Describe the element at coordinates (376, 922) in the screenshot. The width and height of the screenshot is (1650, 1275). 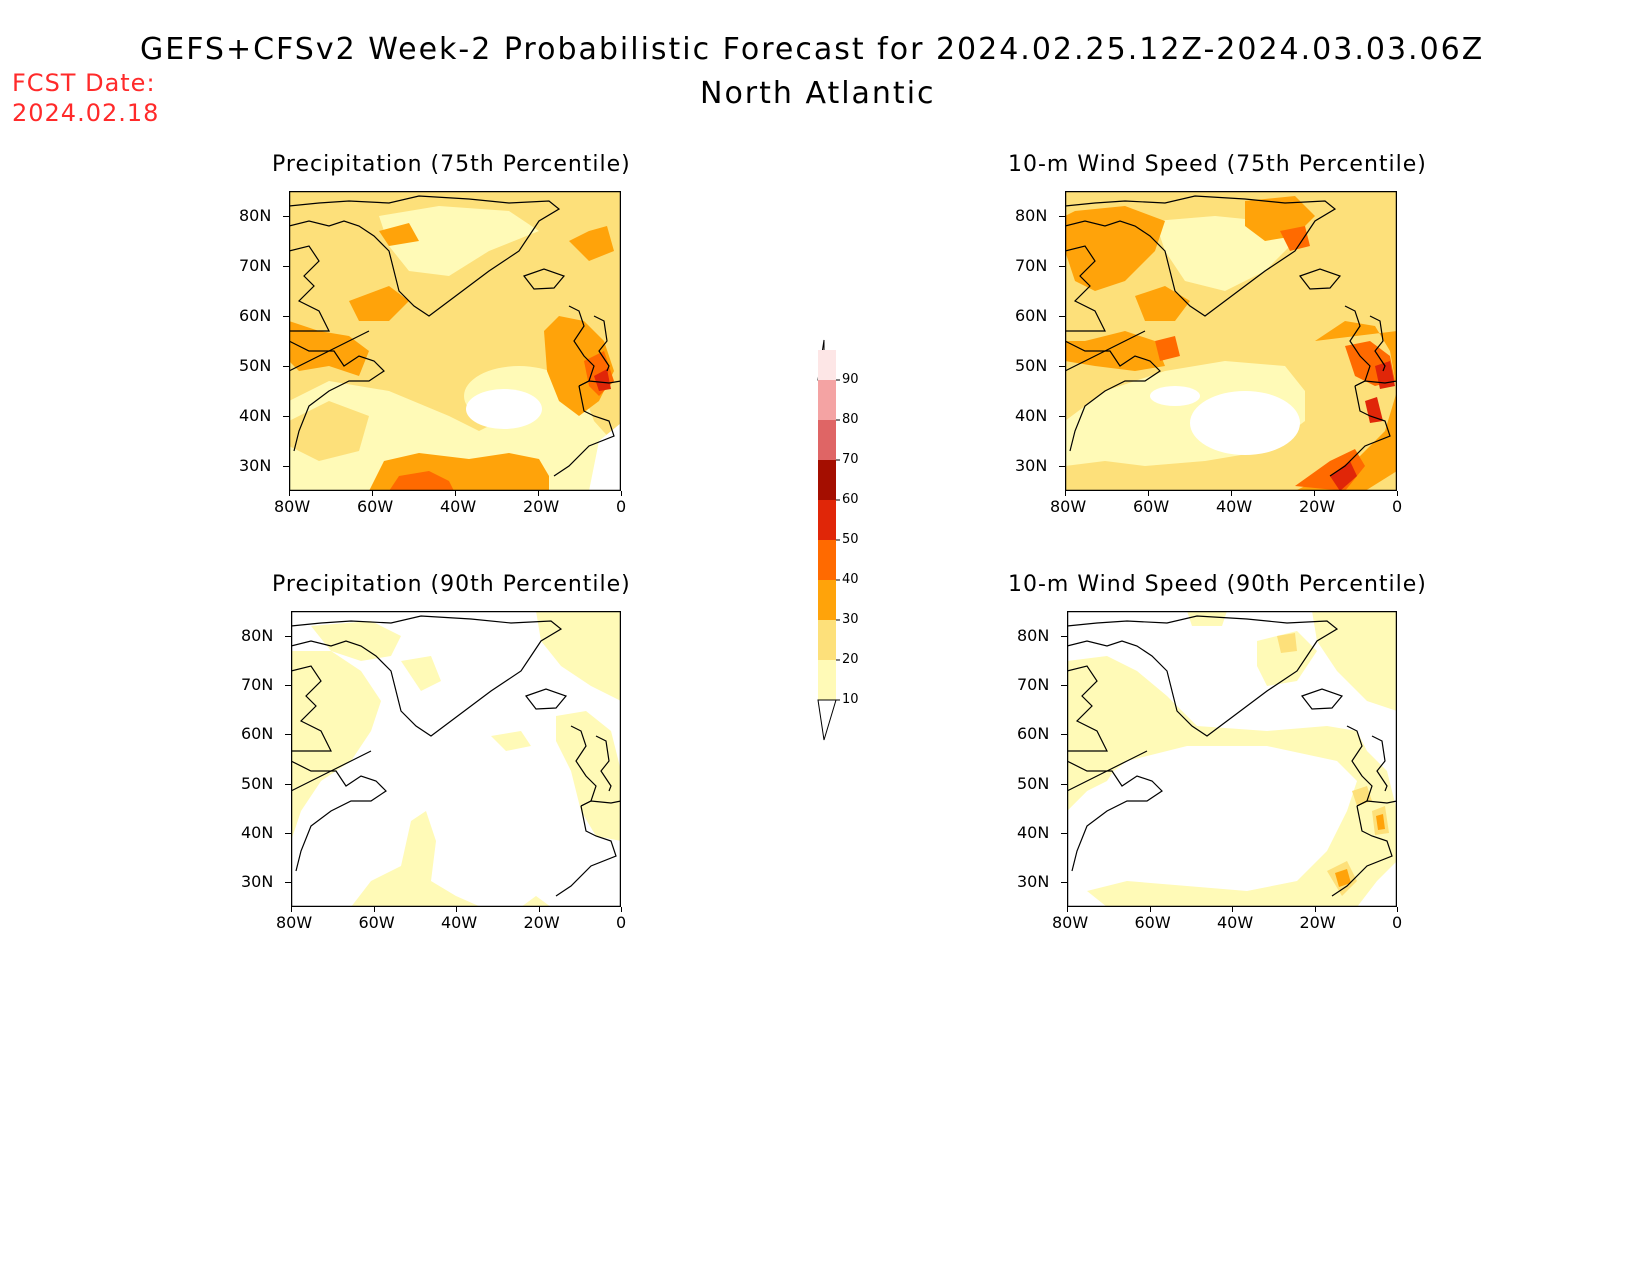
I see `lon-tick-precip-90: 60W` at that location.